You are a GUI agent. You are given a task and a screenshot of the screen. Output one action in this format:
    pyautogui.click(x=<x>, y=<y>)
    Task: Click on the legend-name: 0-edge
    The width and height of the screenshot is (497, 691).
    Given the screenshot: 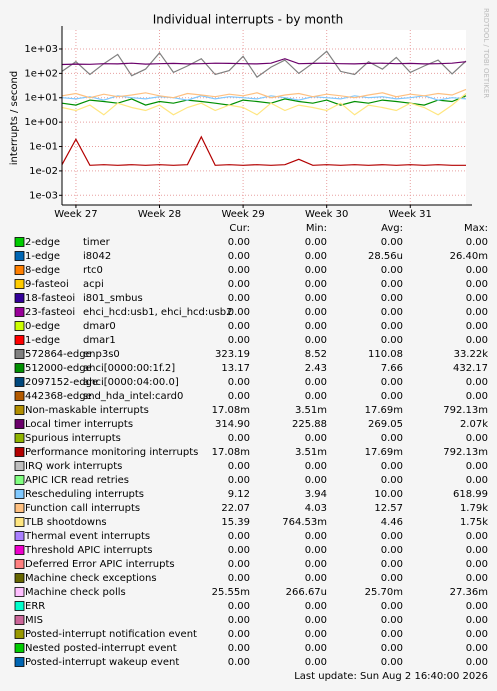 What is the action you would take?
    pyautogui.click(x=42, y=326)
    